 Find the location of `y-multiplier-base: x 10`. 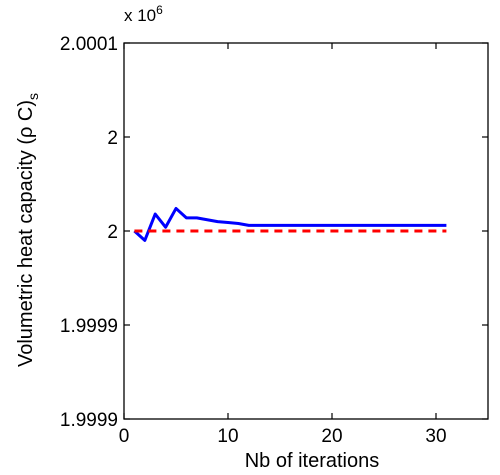

y-multiplier-base: x 10 is located at coordinates (140, 15).